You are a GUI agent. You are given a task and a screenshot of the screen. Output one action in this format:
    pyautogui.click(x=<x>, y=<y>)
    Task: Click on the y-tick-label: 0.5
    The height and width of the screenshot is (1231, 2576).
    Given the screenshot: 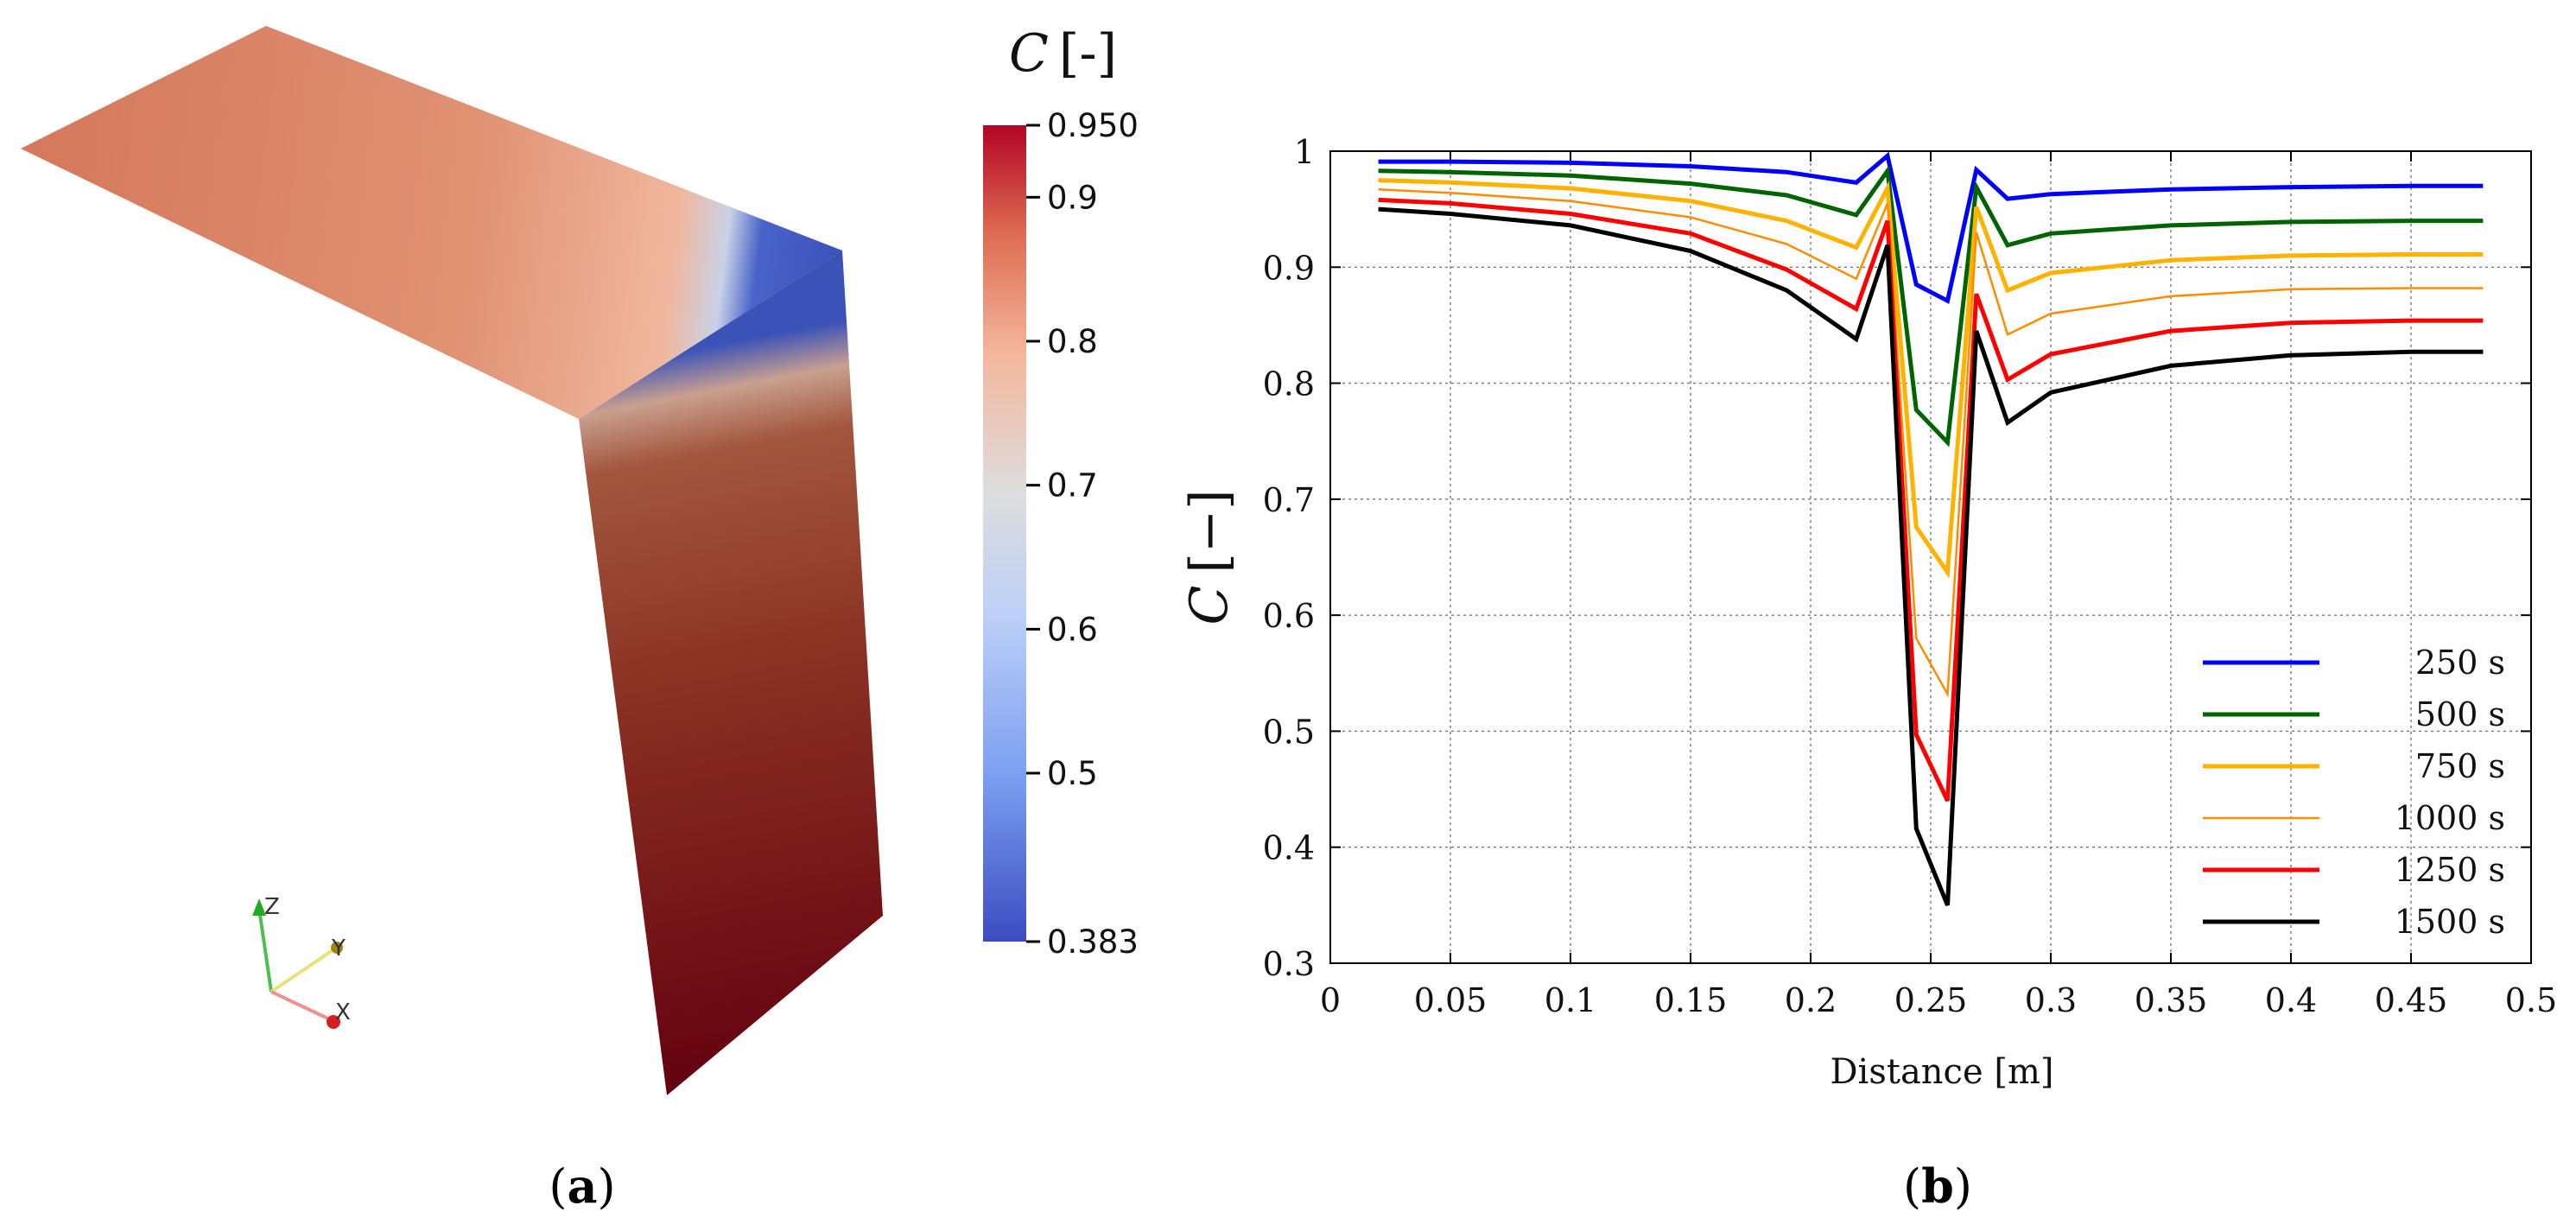 What is the action you would take?
    pyautogui.click(x=1289, y=732)
    